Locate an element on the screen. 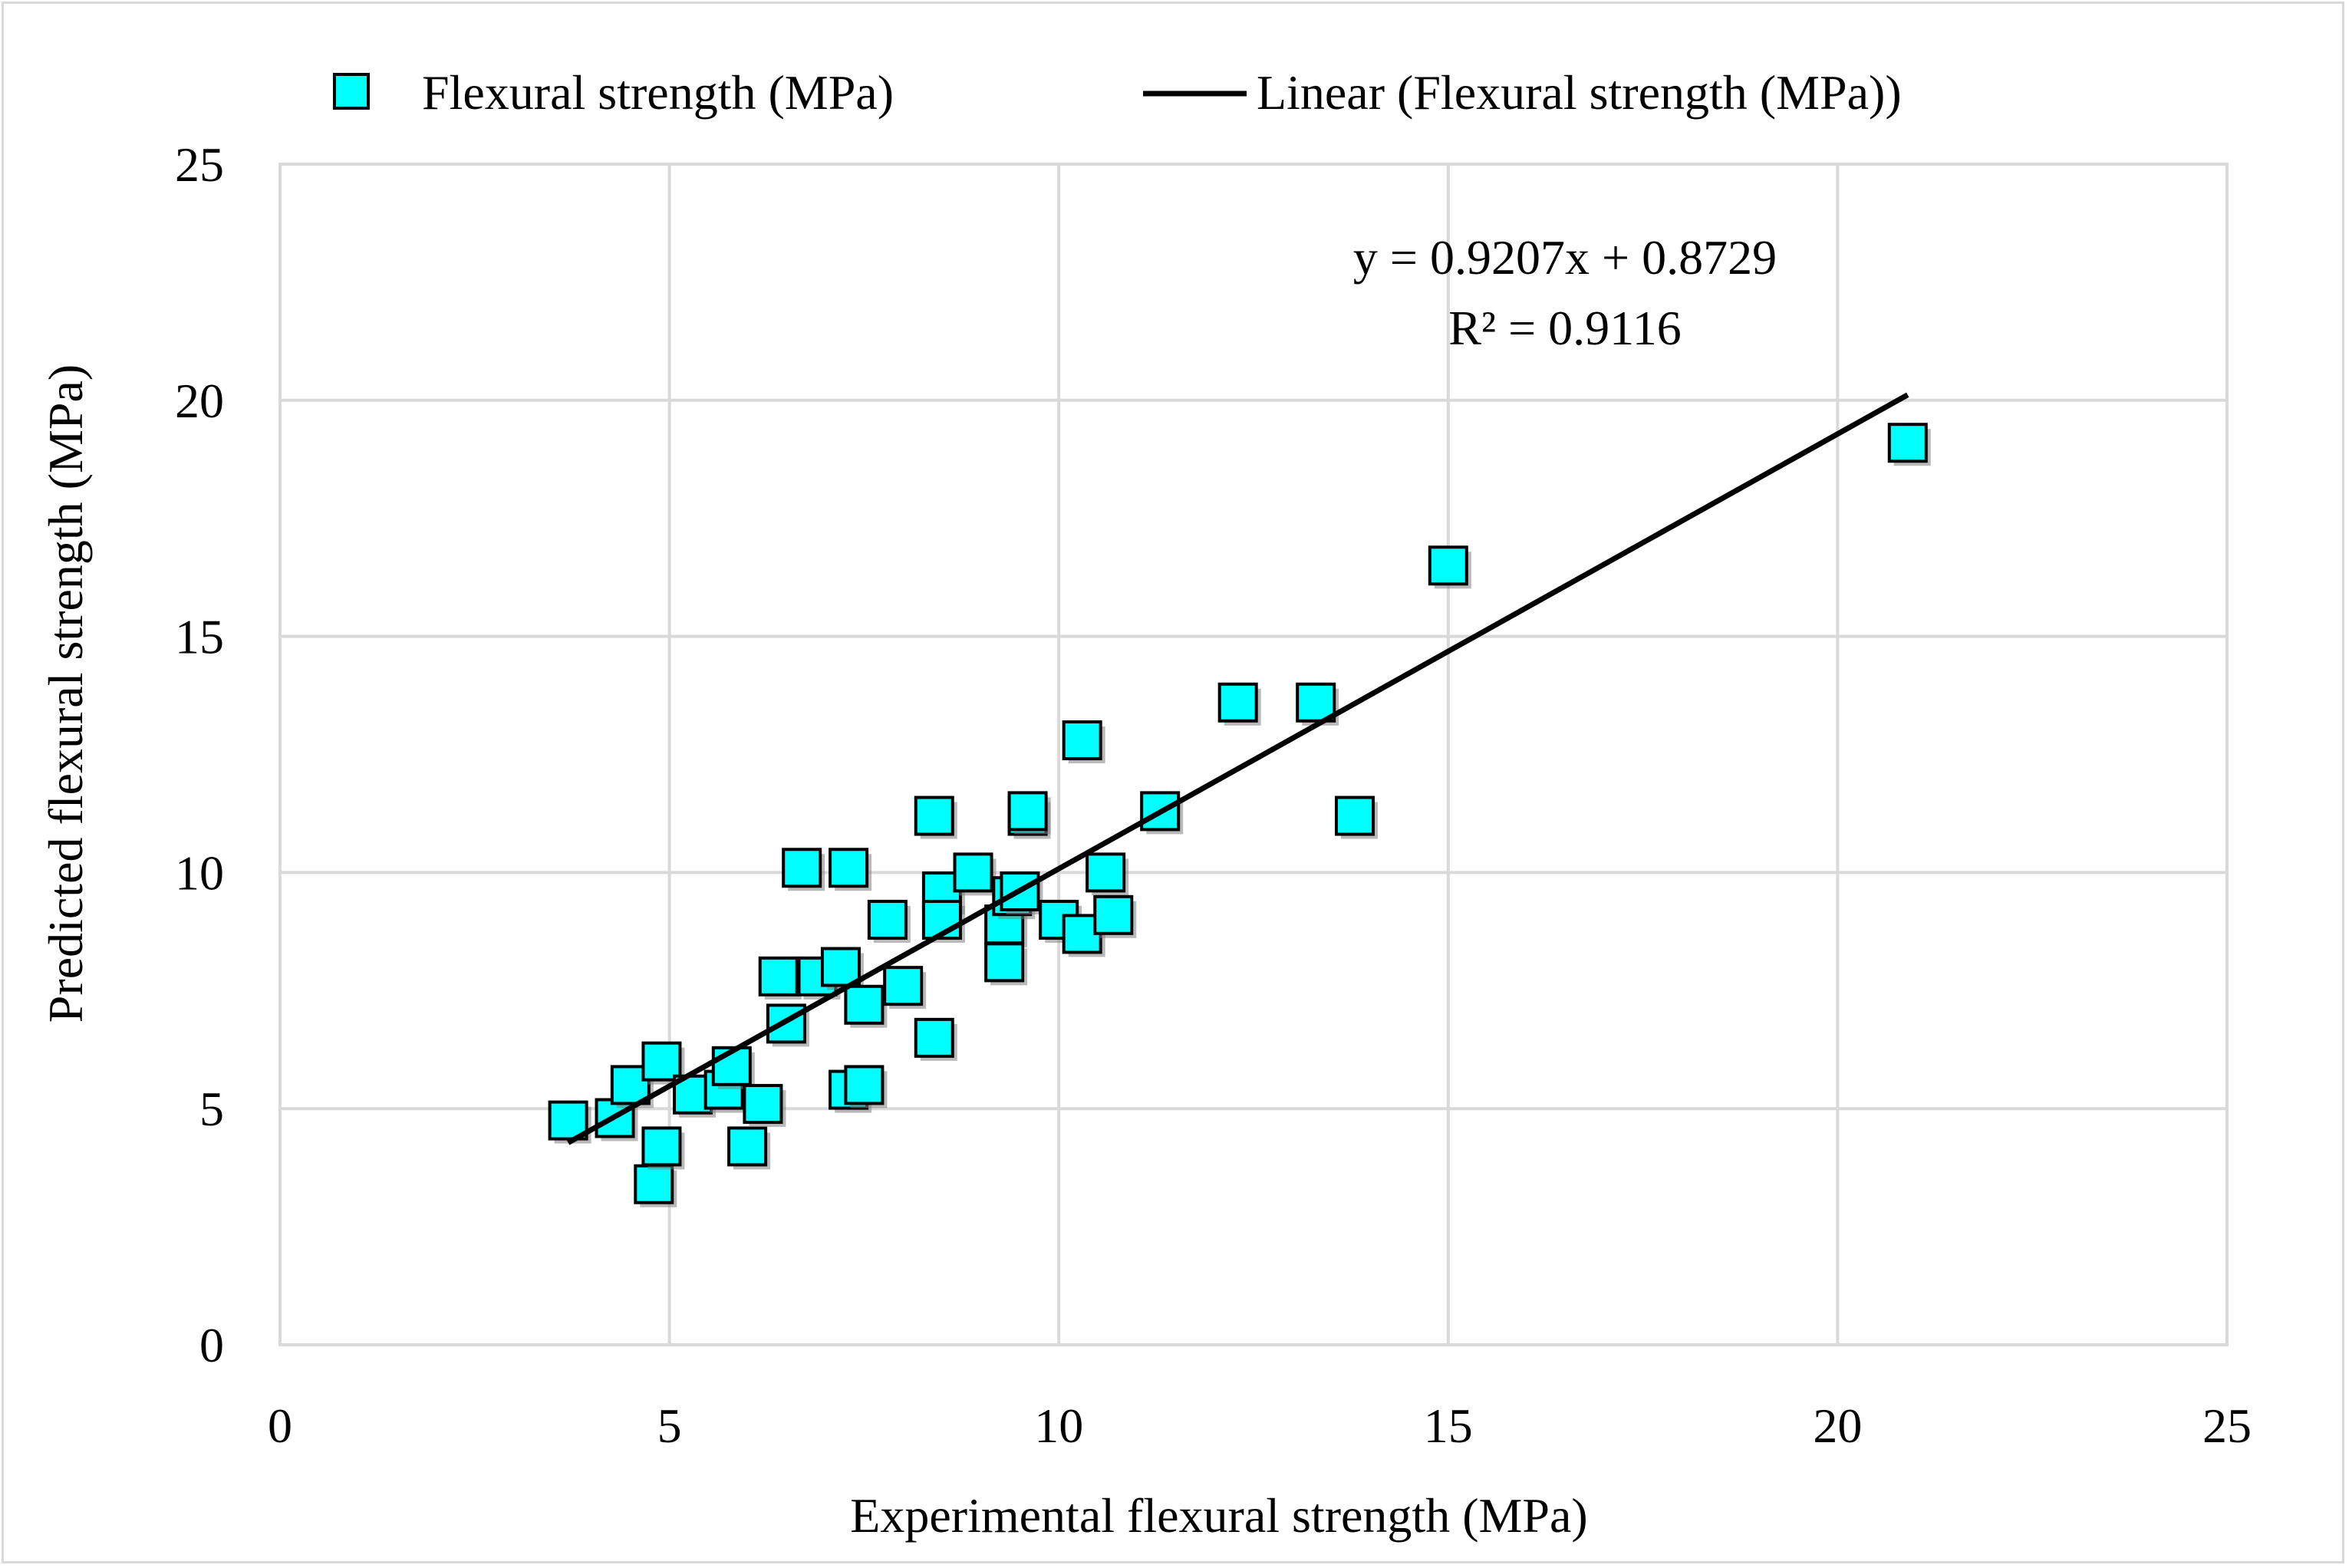 Image resolution: width=2349 pixels, height=1568 pixels. y-axis-label: Predicted flexural strength (MPa) is located at coordinates (66, 693).